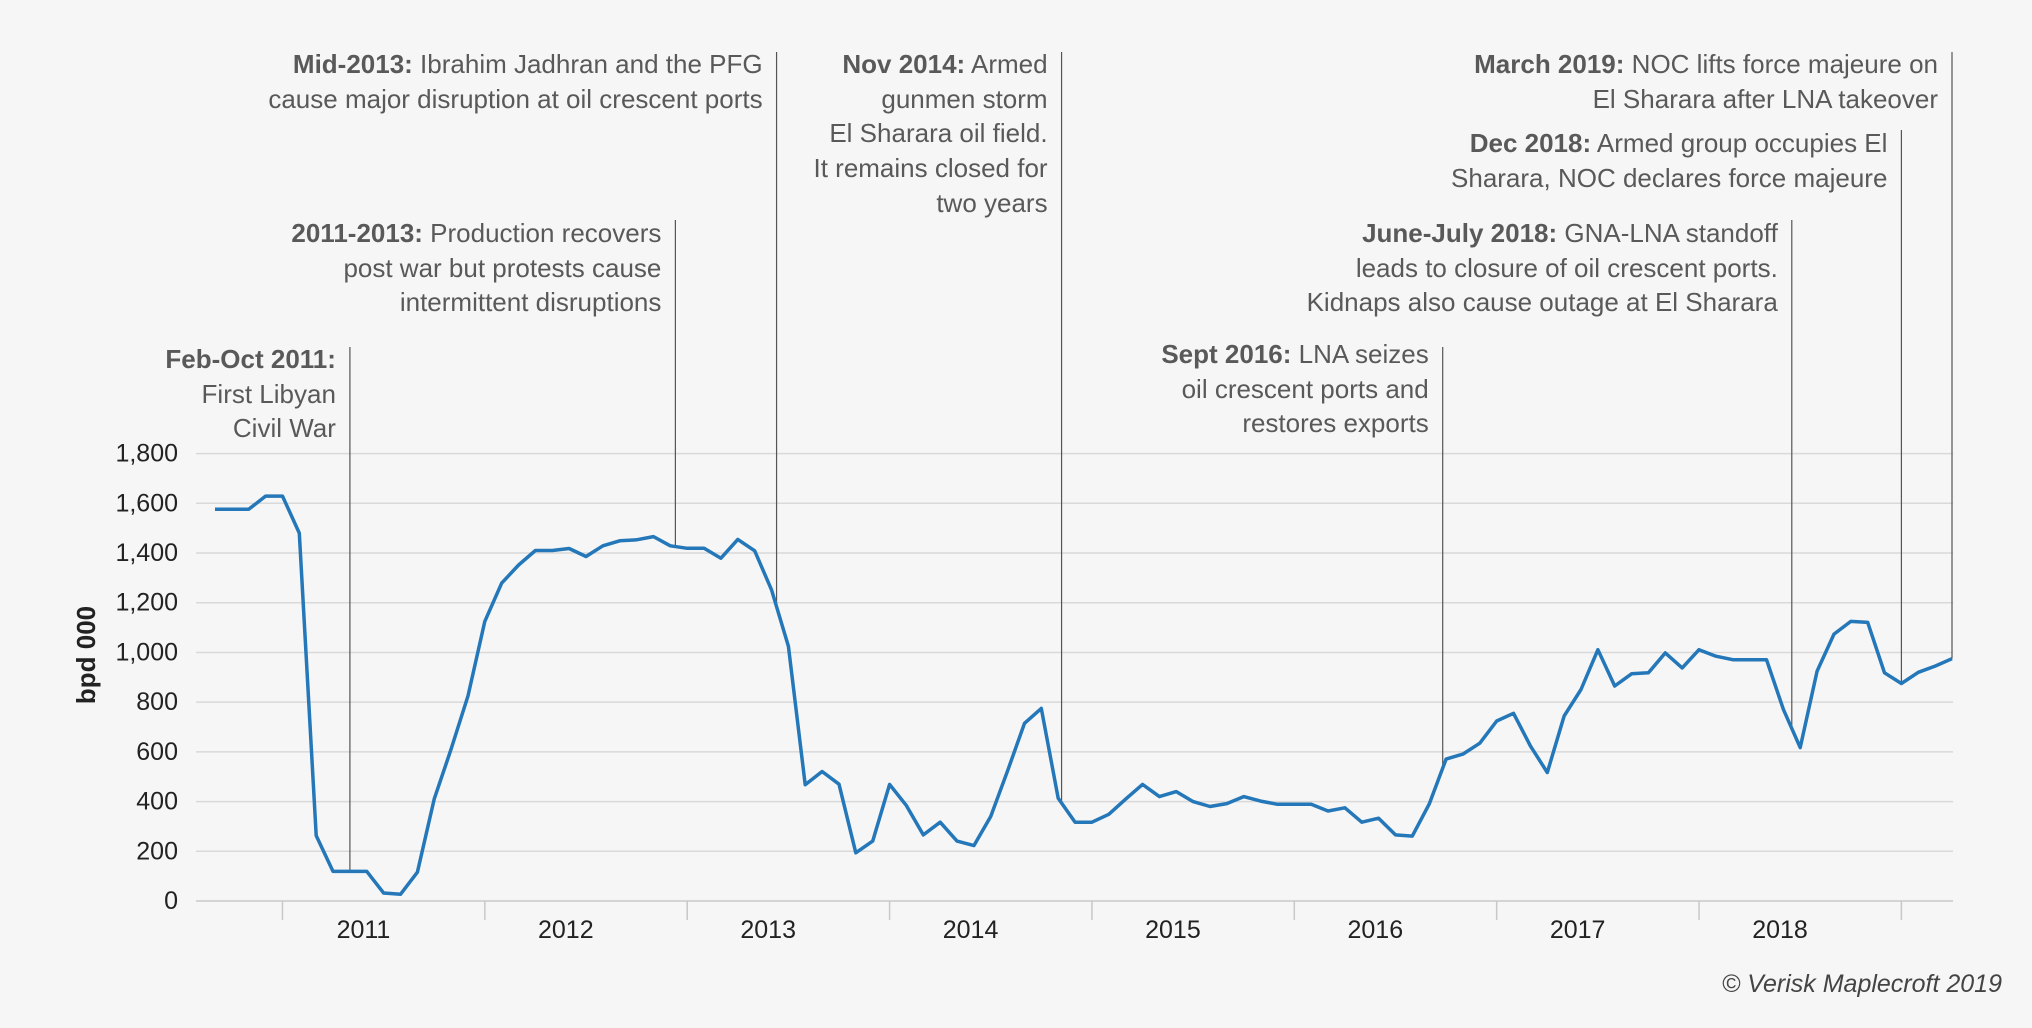  I want to click on annotation-line: June-July 2018: GNA-LNA standoff, so click(1542, 233).